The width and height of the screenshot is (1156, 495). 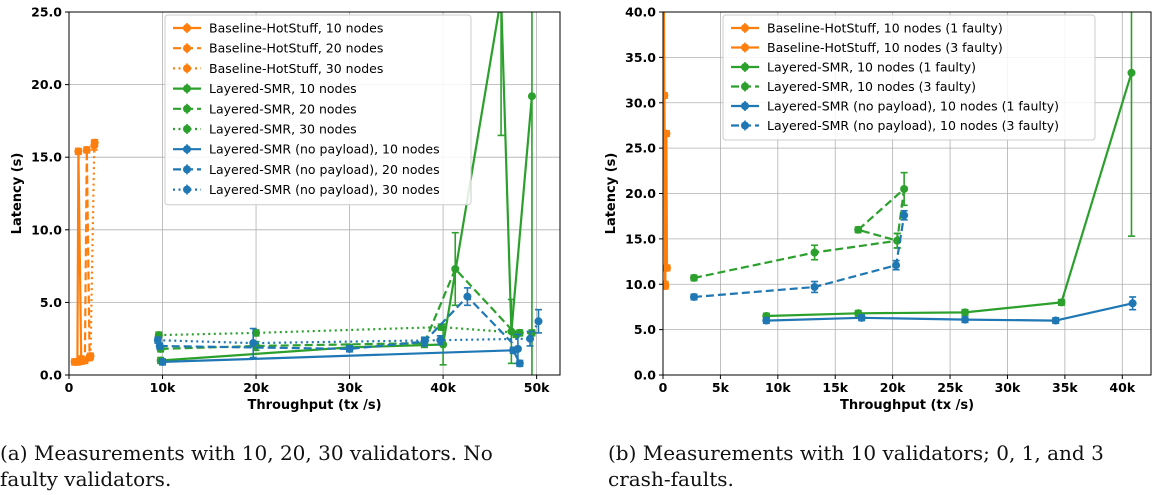 What do you see at coordinates (871, 86) in the screenshot?
I see `legend-label: Layered-SMR, 10 nodes (3 faulty)` at bounding box center [871, 86].